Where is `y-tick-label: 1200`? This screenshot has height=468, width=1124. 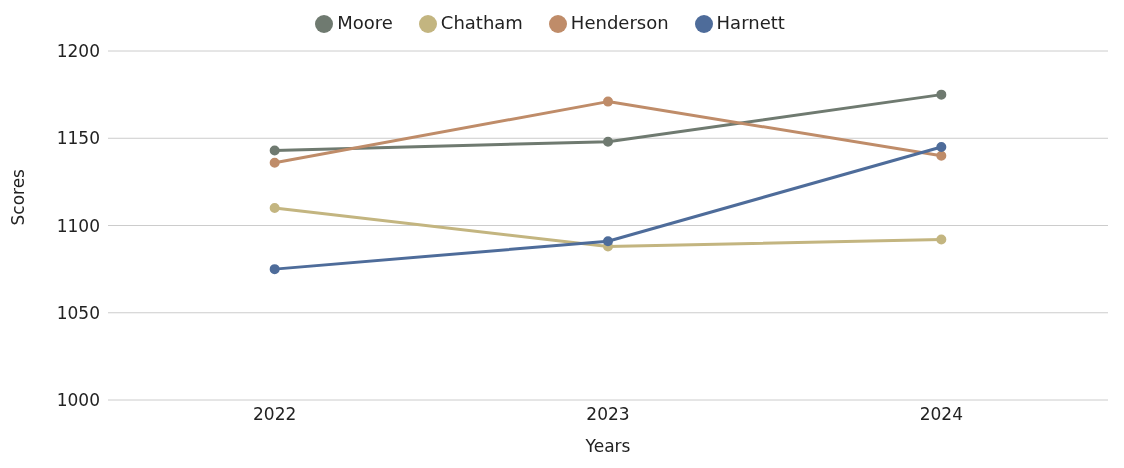
y-tick-label: 1200 is located at coordinates (78, 51).